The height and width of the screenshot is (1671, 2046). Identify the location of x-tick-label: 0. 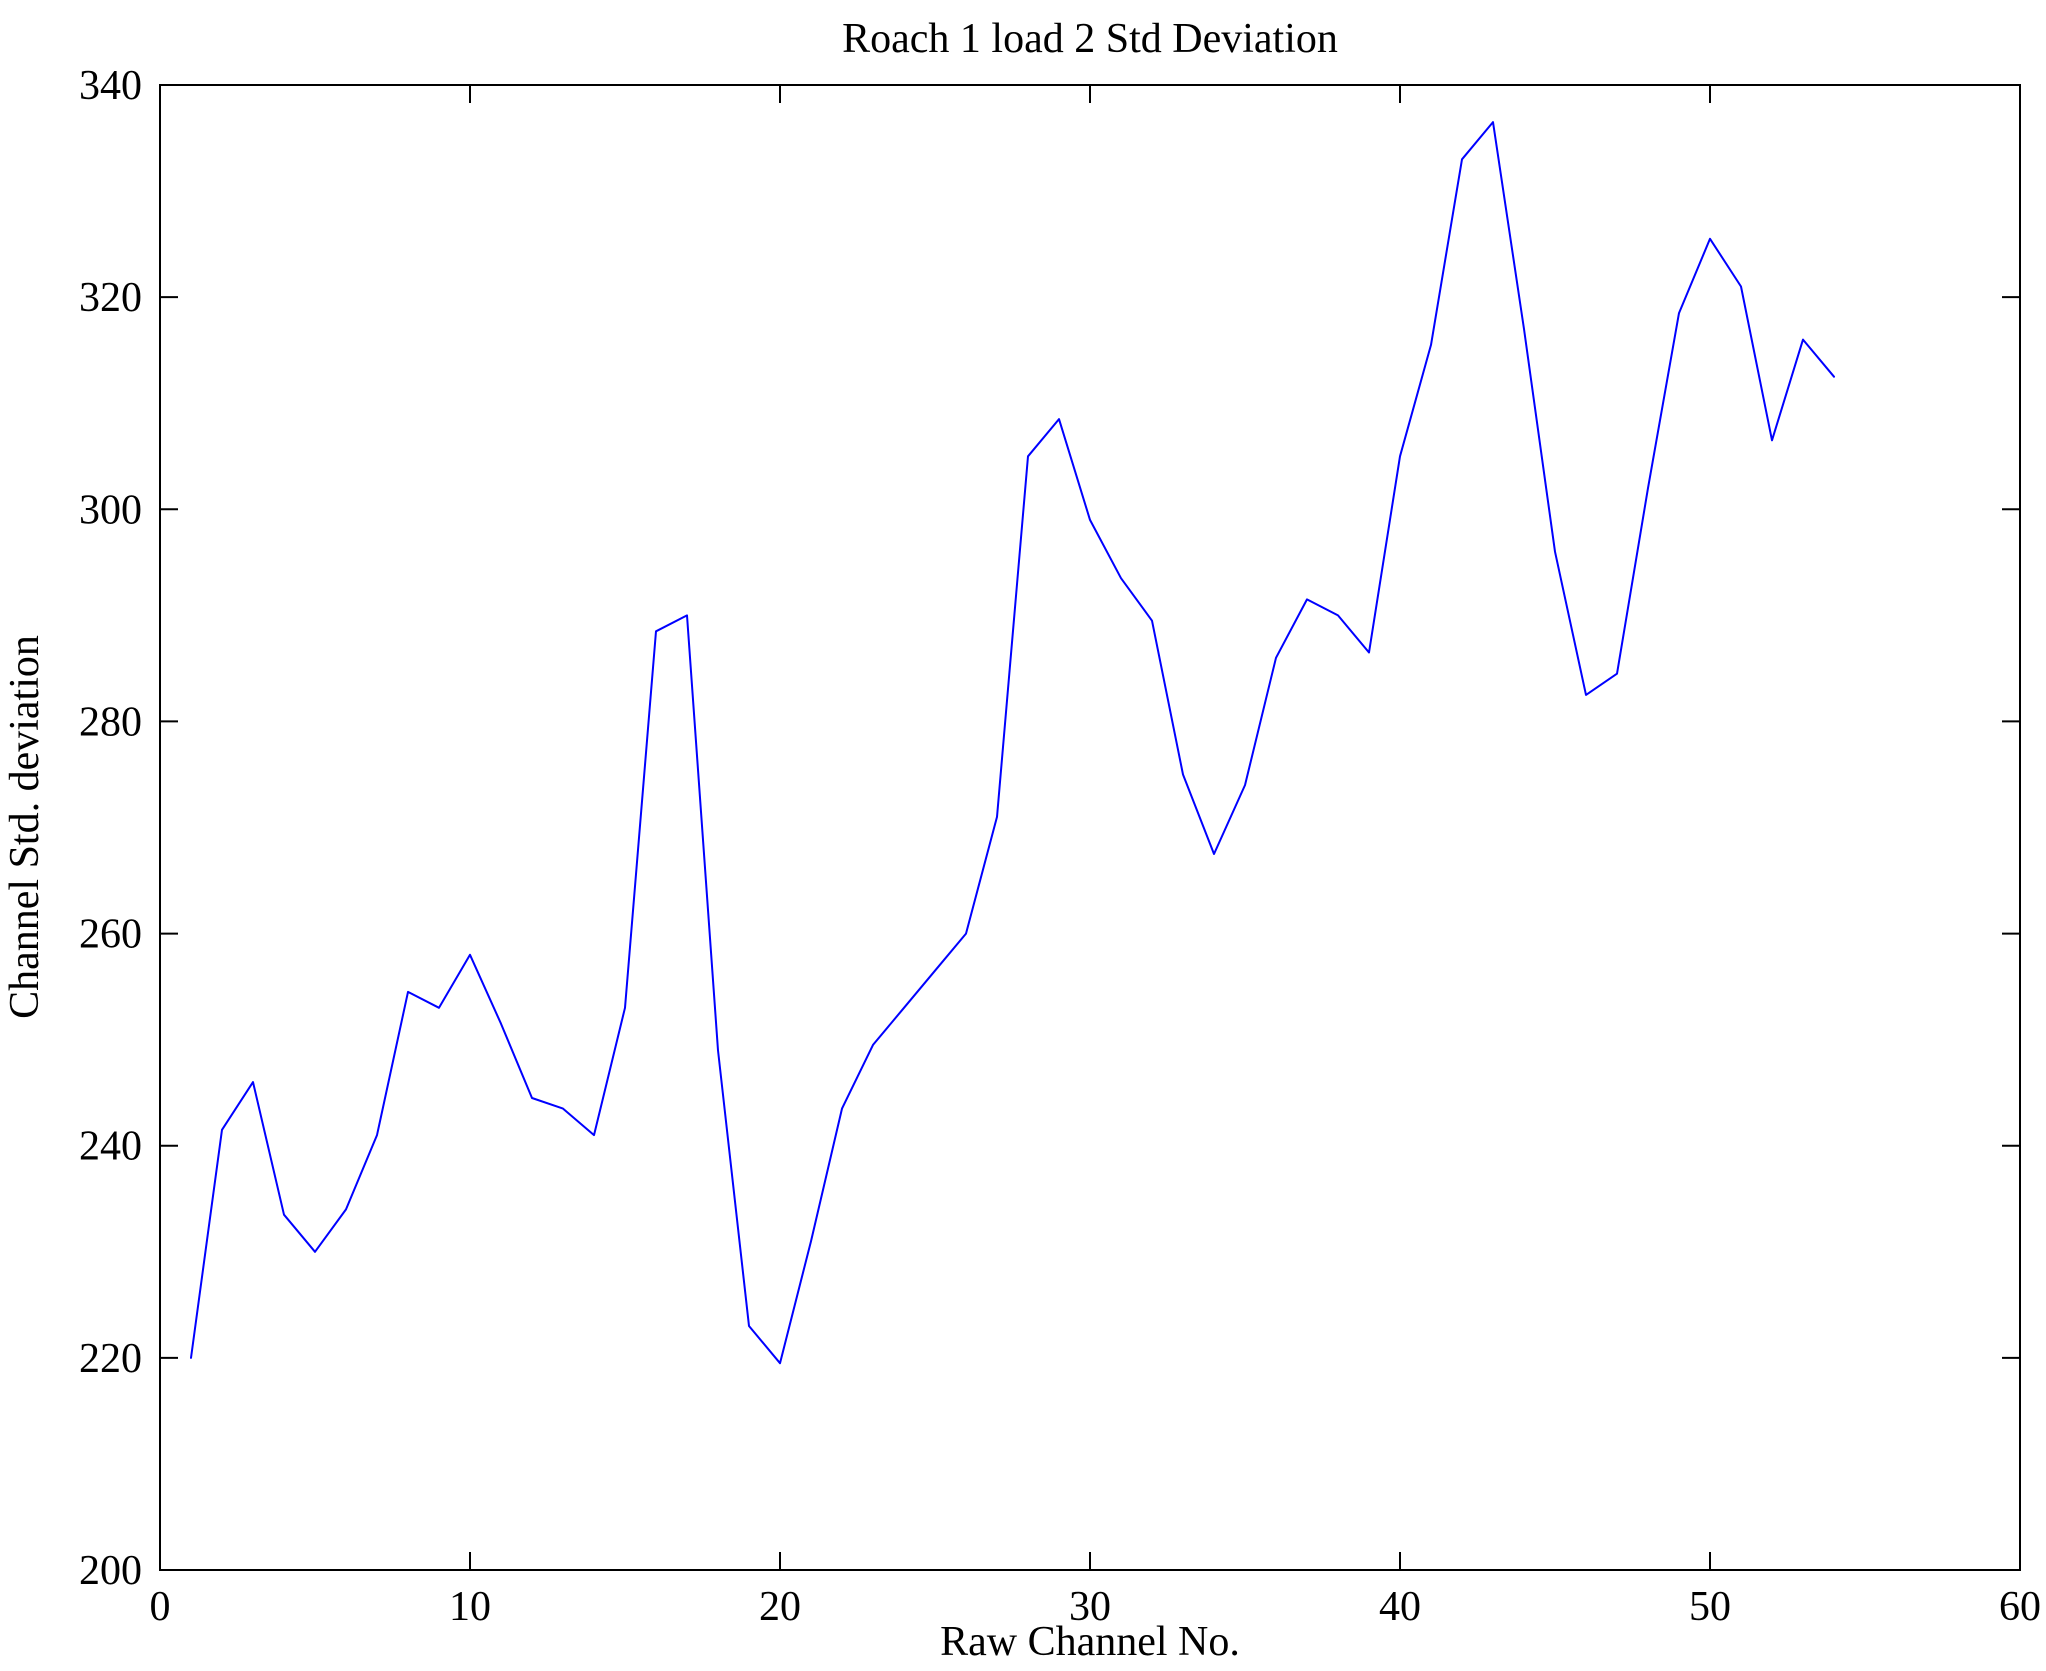
(160, 1607).